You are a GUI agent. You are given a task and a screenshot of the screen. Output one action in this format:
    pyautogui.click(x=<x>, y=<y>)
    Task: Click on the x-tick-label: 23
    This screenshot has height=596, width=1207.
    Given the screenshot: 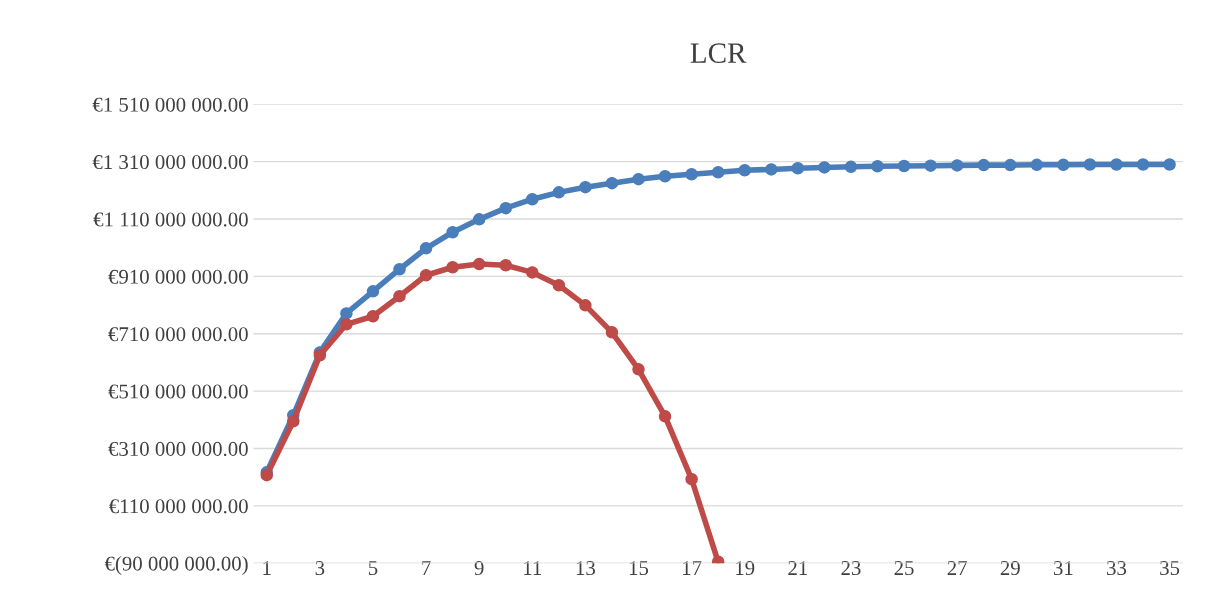 What is the action you would take?
    pyautogui.click(x=851, y=568)
    